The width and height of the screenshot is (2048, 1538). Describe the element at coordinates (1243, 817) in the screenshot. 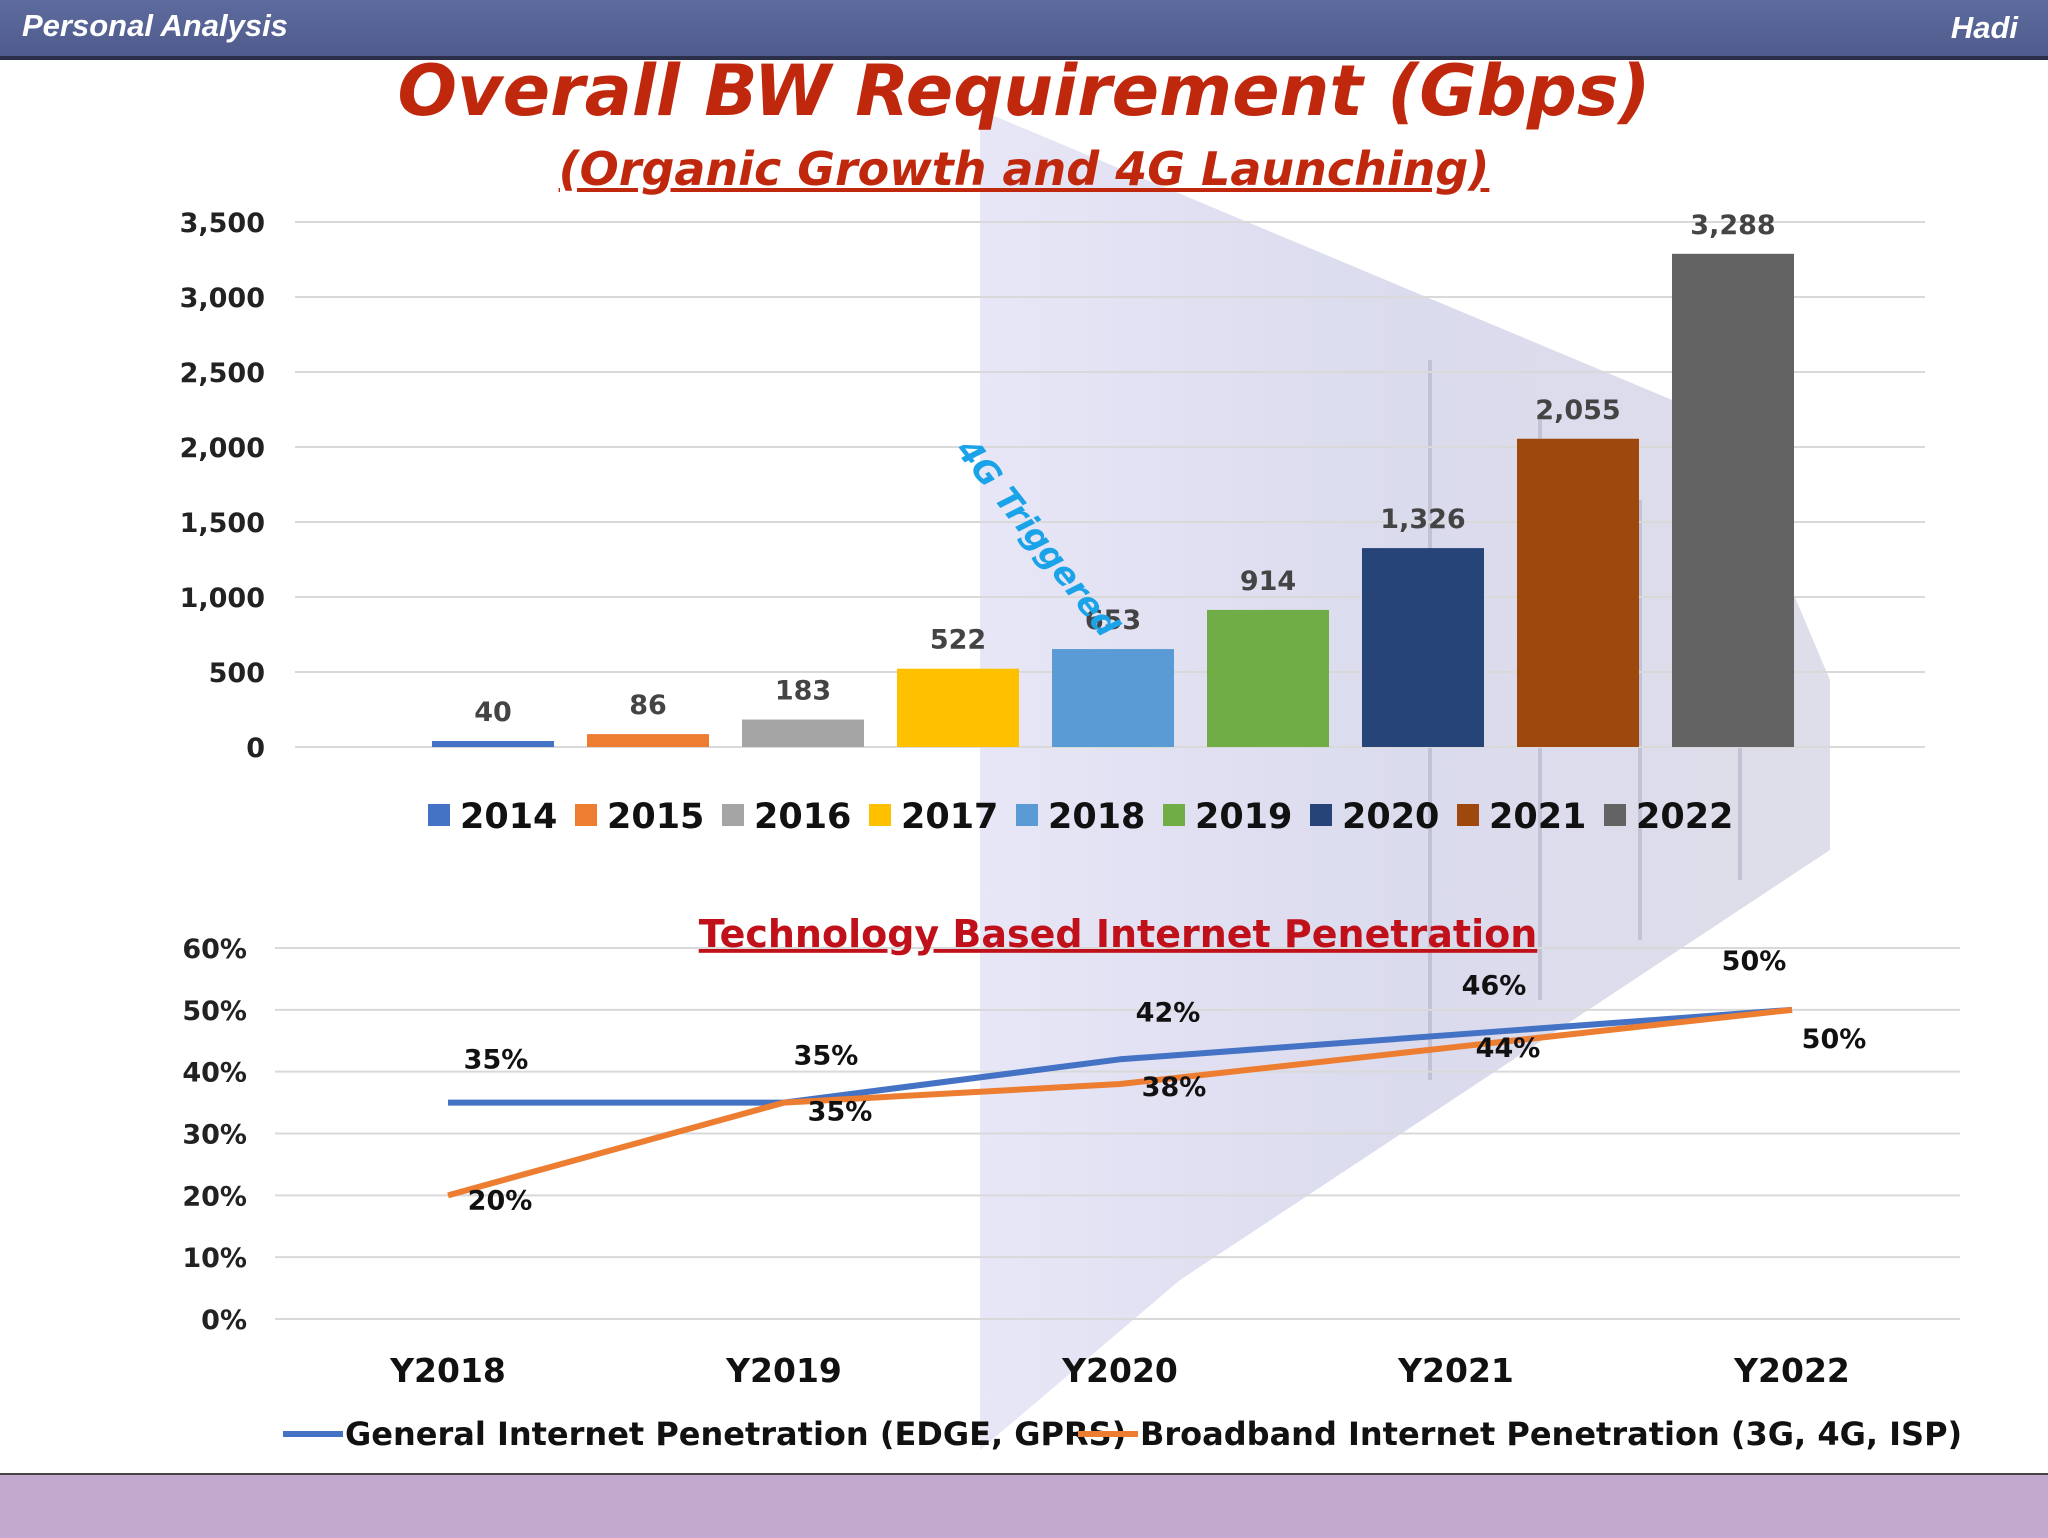

I see `legend-label-2019: 2019` at that location.